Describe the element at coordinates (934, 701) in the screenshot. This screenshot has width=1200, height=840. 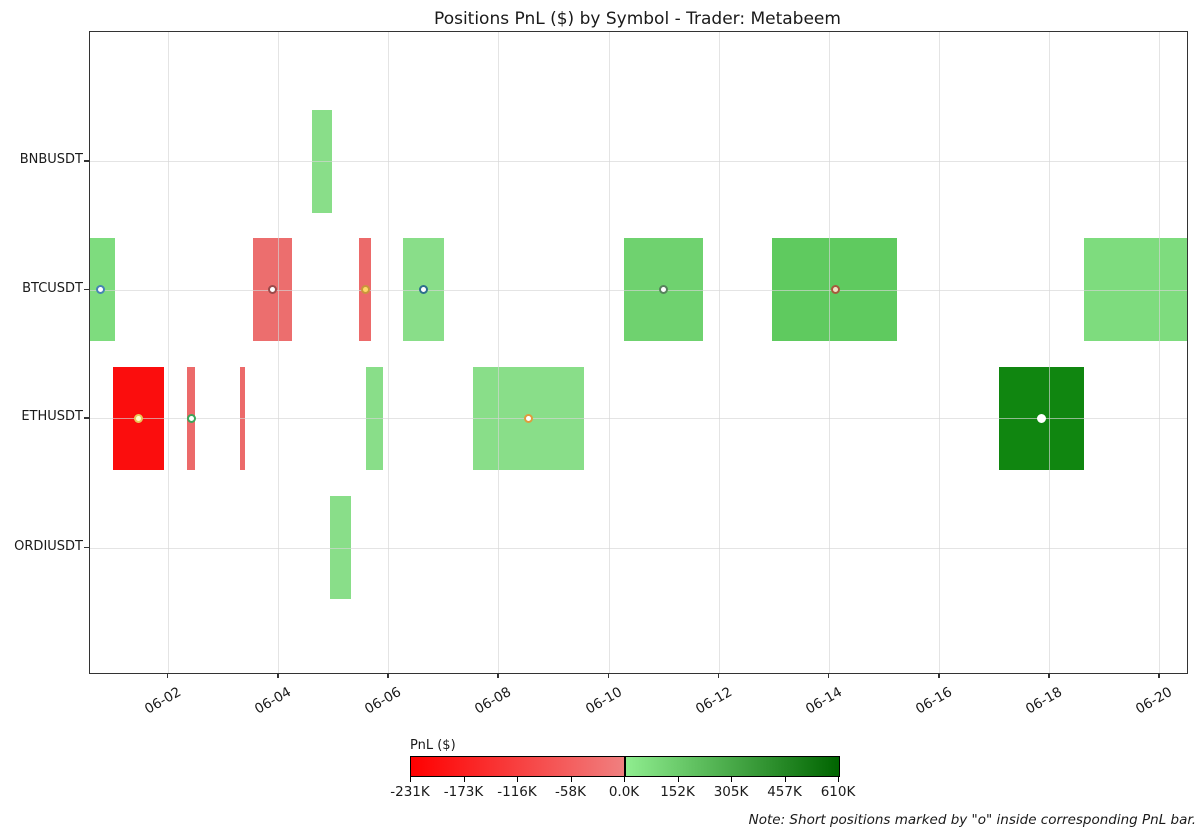
I see `xtick-label: 06-16` at that location.